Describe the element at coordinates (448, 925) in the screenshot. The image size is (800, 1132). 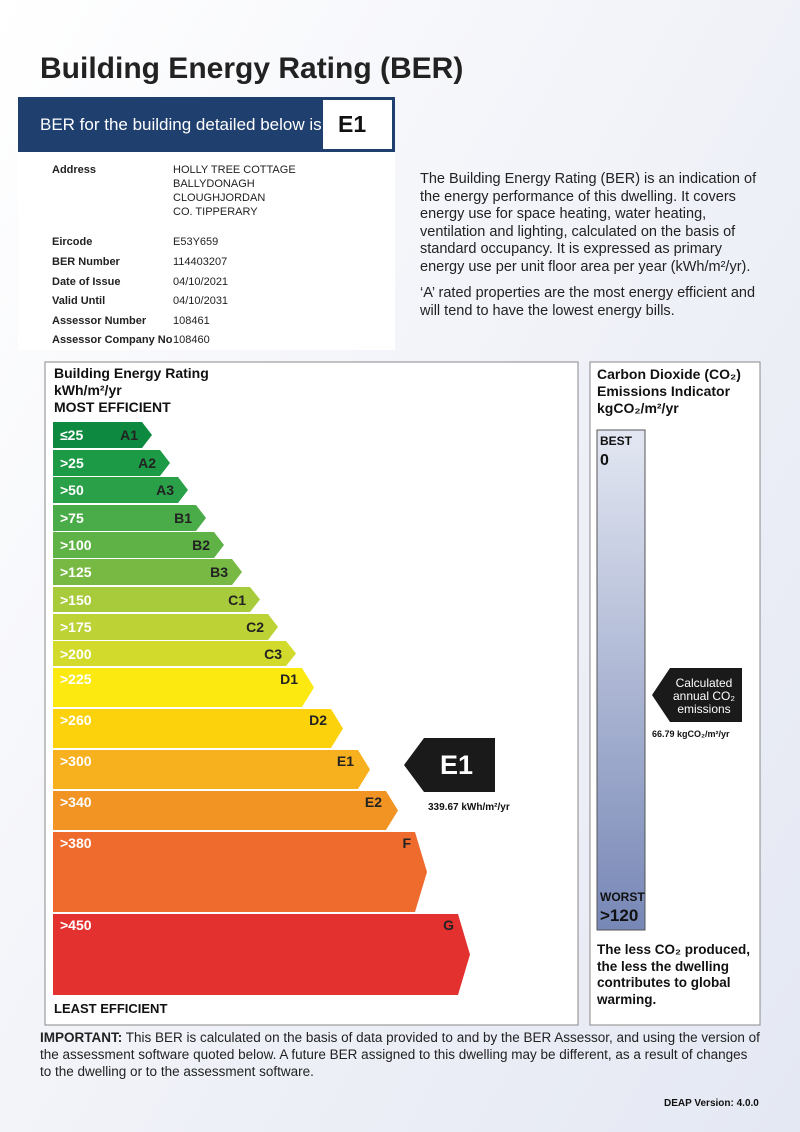
I see `band-grade: G` at that location.